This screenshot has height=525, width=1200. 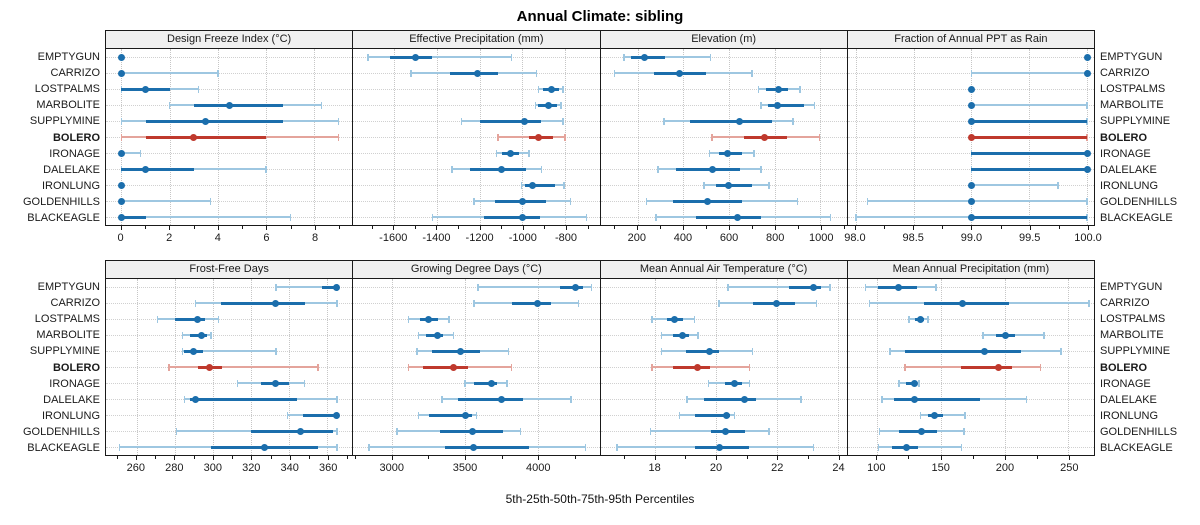 I want to click on x-axis-tick-label: 260, so click(x=135, y=468).